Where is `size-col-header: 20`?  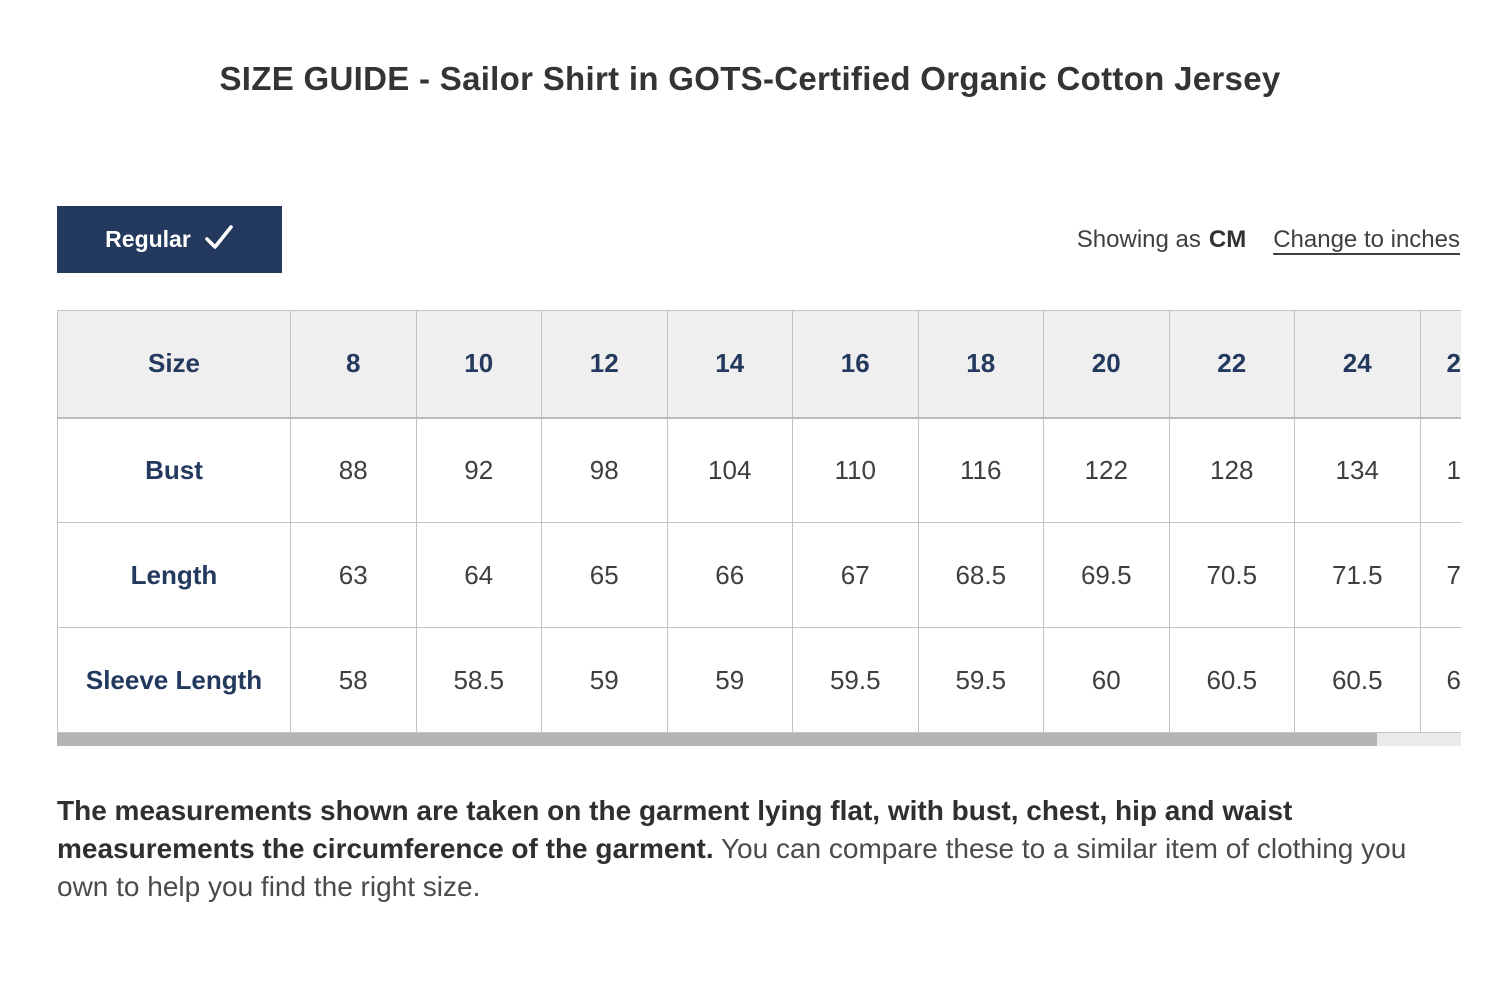
size-col-header: 20 is located at coordinates (1106, 364).